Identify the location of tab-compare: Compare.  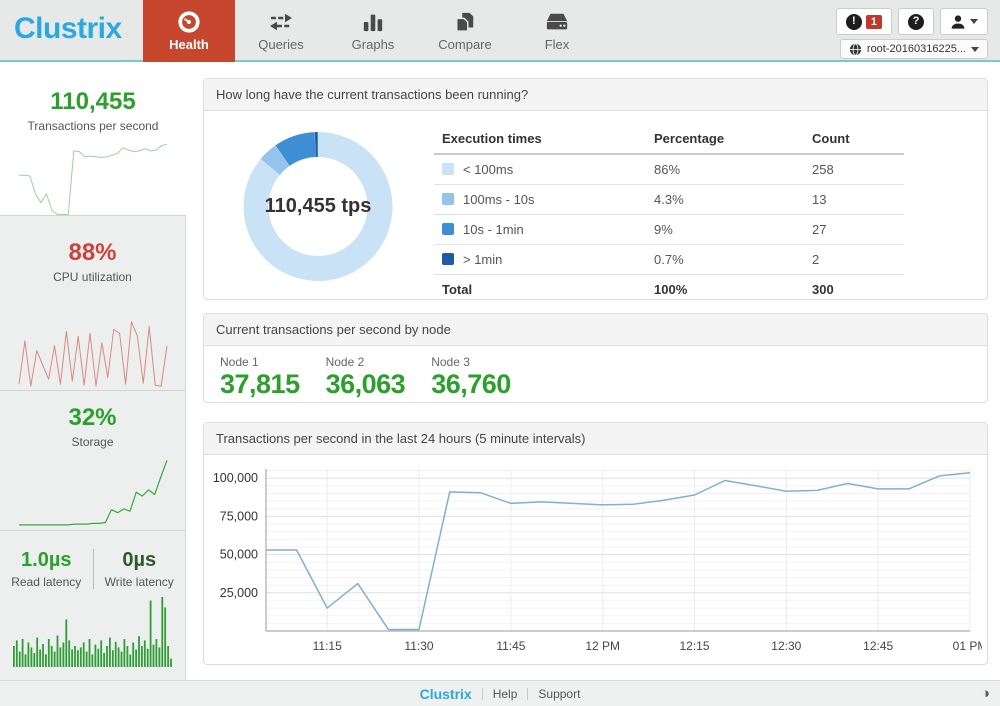
(465, 31).